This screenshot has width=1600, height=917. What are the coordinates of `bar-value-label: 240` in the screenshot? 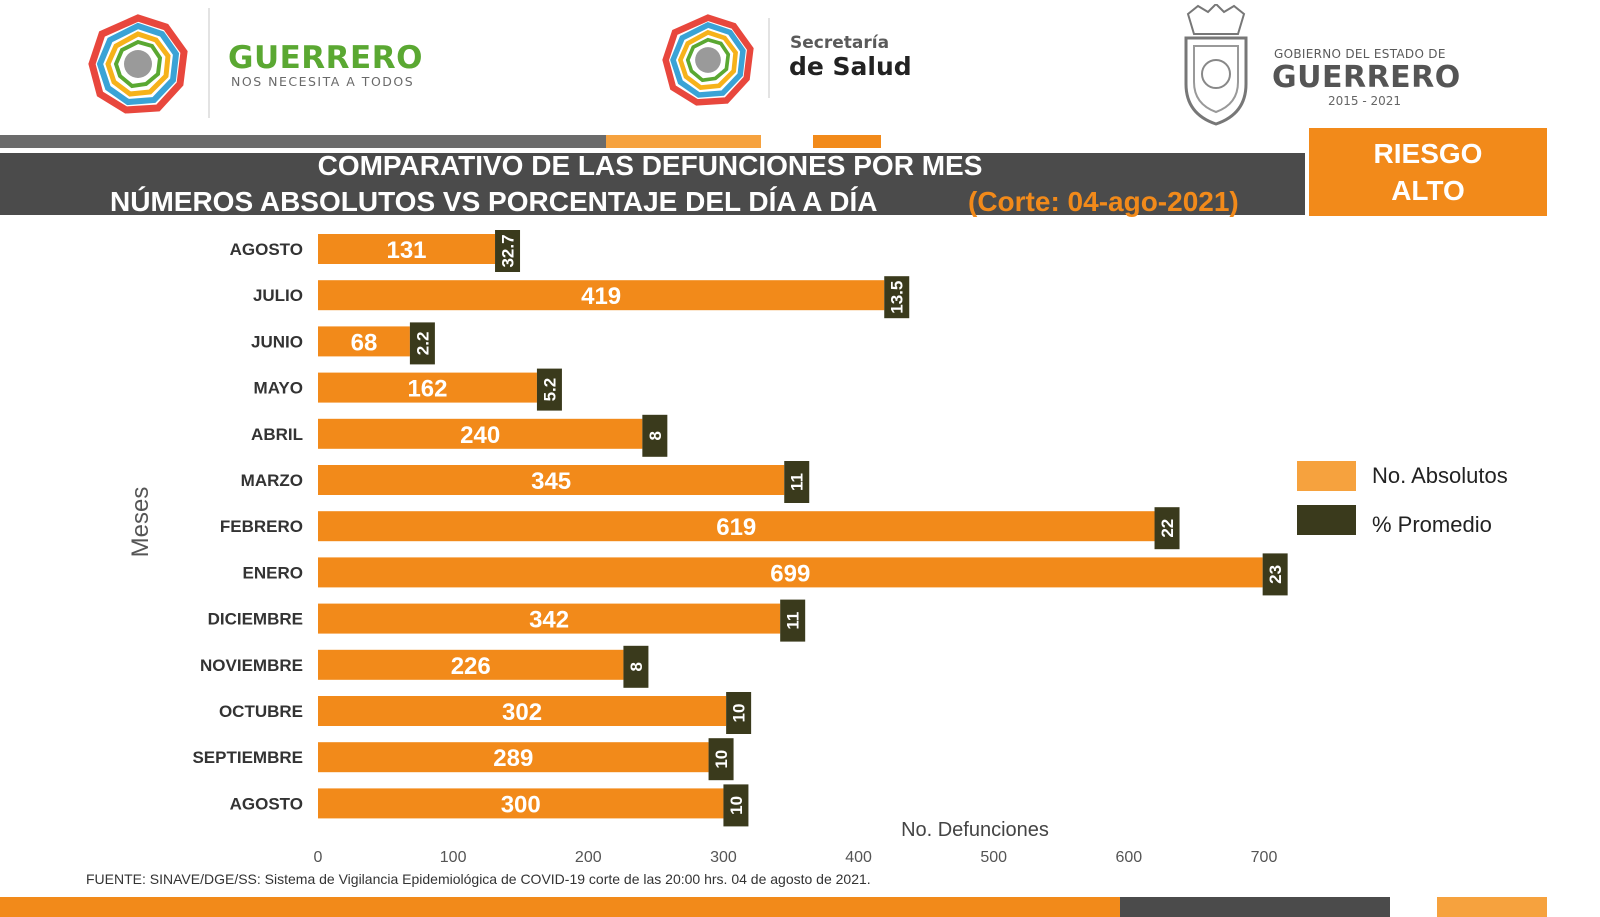 It's located at (480, 435).